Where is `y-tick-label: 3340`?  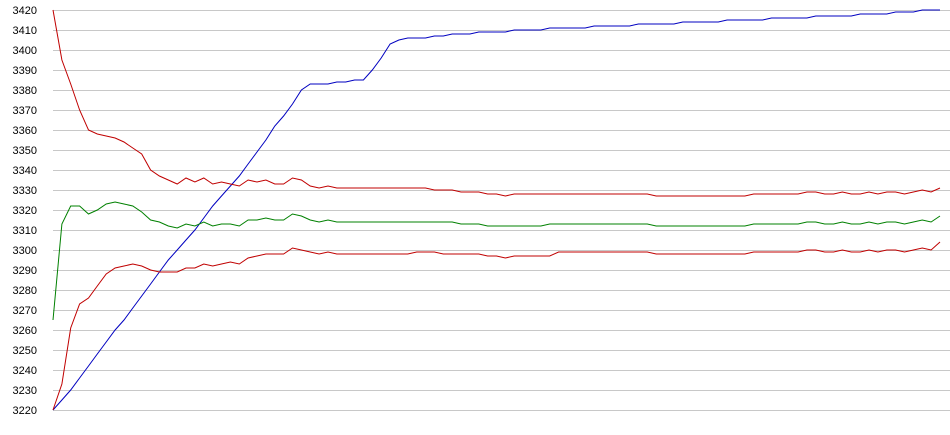 y-tick-label: 3340 is located at coordinates (25, 171).